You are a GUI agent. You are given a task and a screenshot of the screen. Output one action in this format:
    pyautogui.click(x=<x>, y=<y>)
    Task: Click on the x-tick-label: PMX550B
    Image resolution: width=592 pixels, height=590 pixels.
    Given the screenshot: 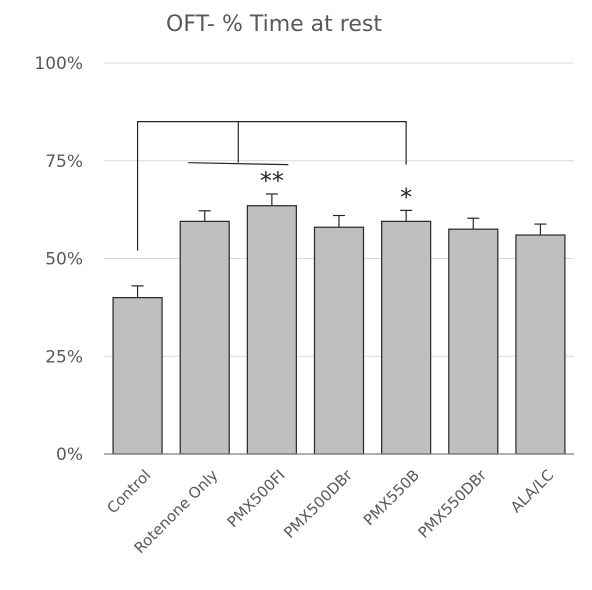 What is the action you would take?
    pyautogui.click(x=391, y=497)
    